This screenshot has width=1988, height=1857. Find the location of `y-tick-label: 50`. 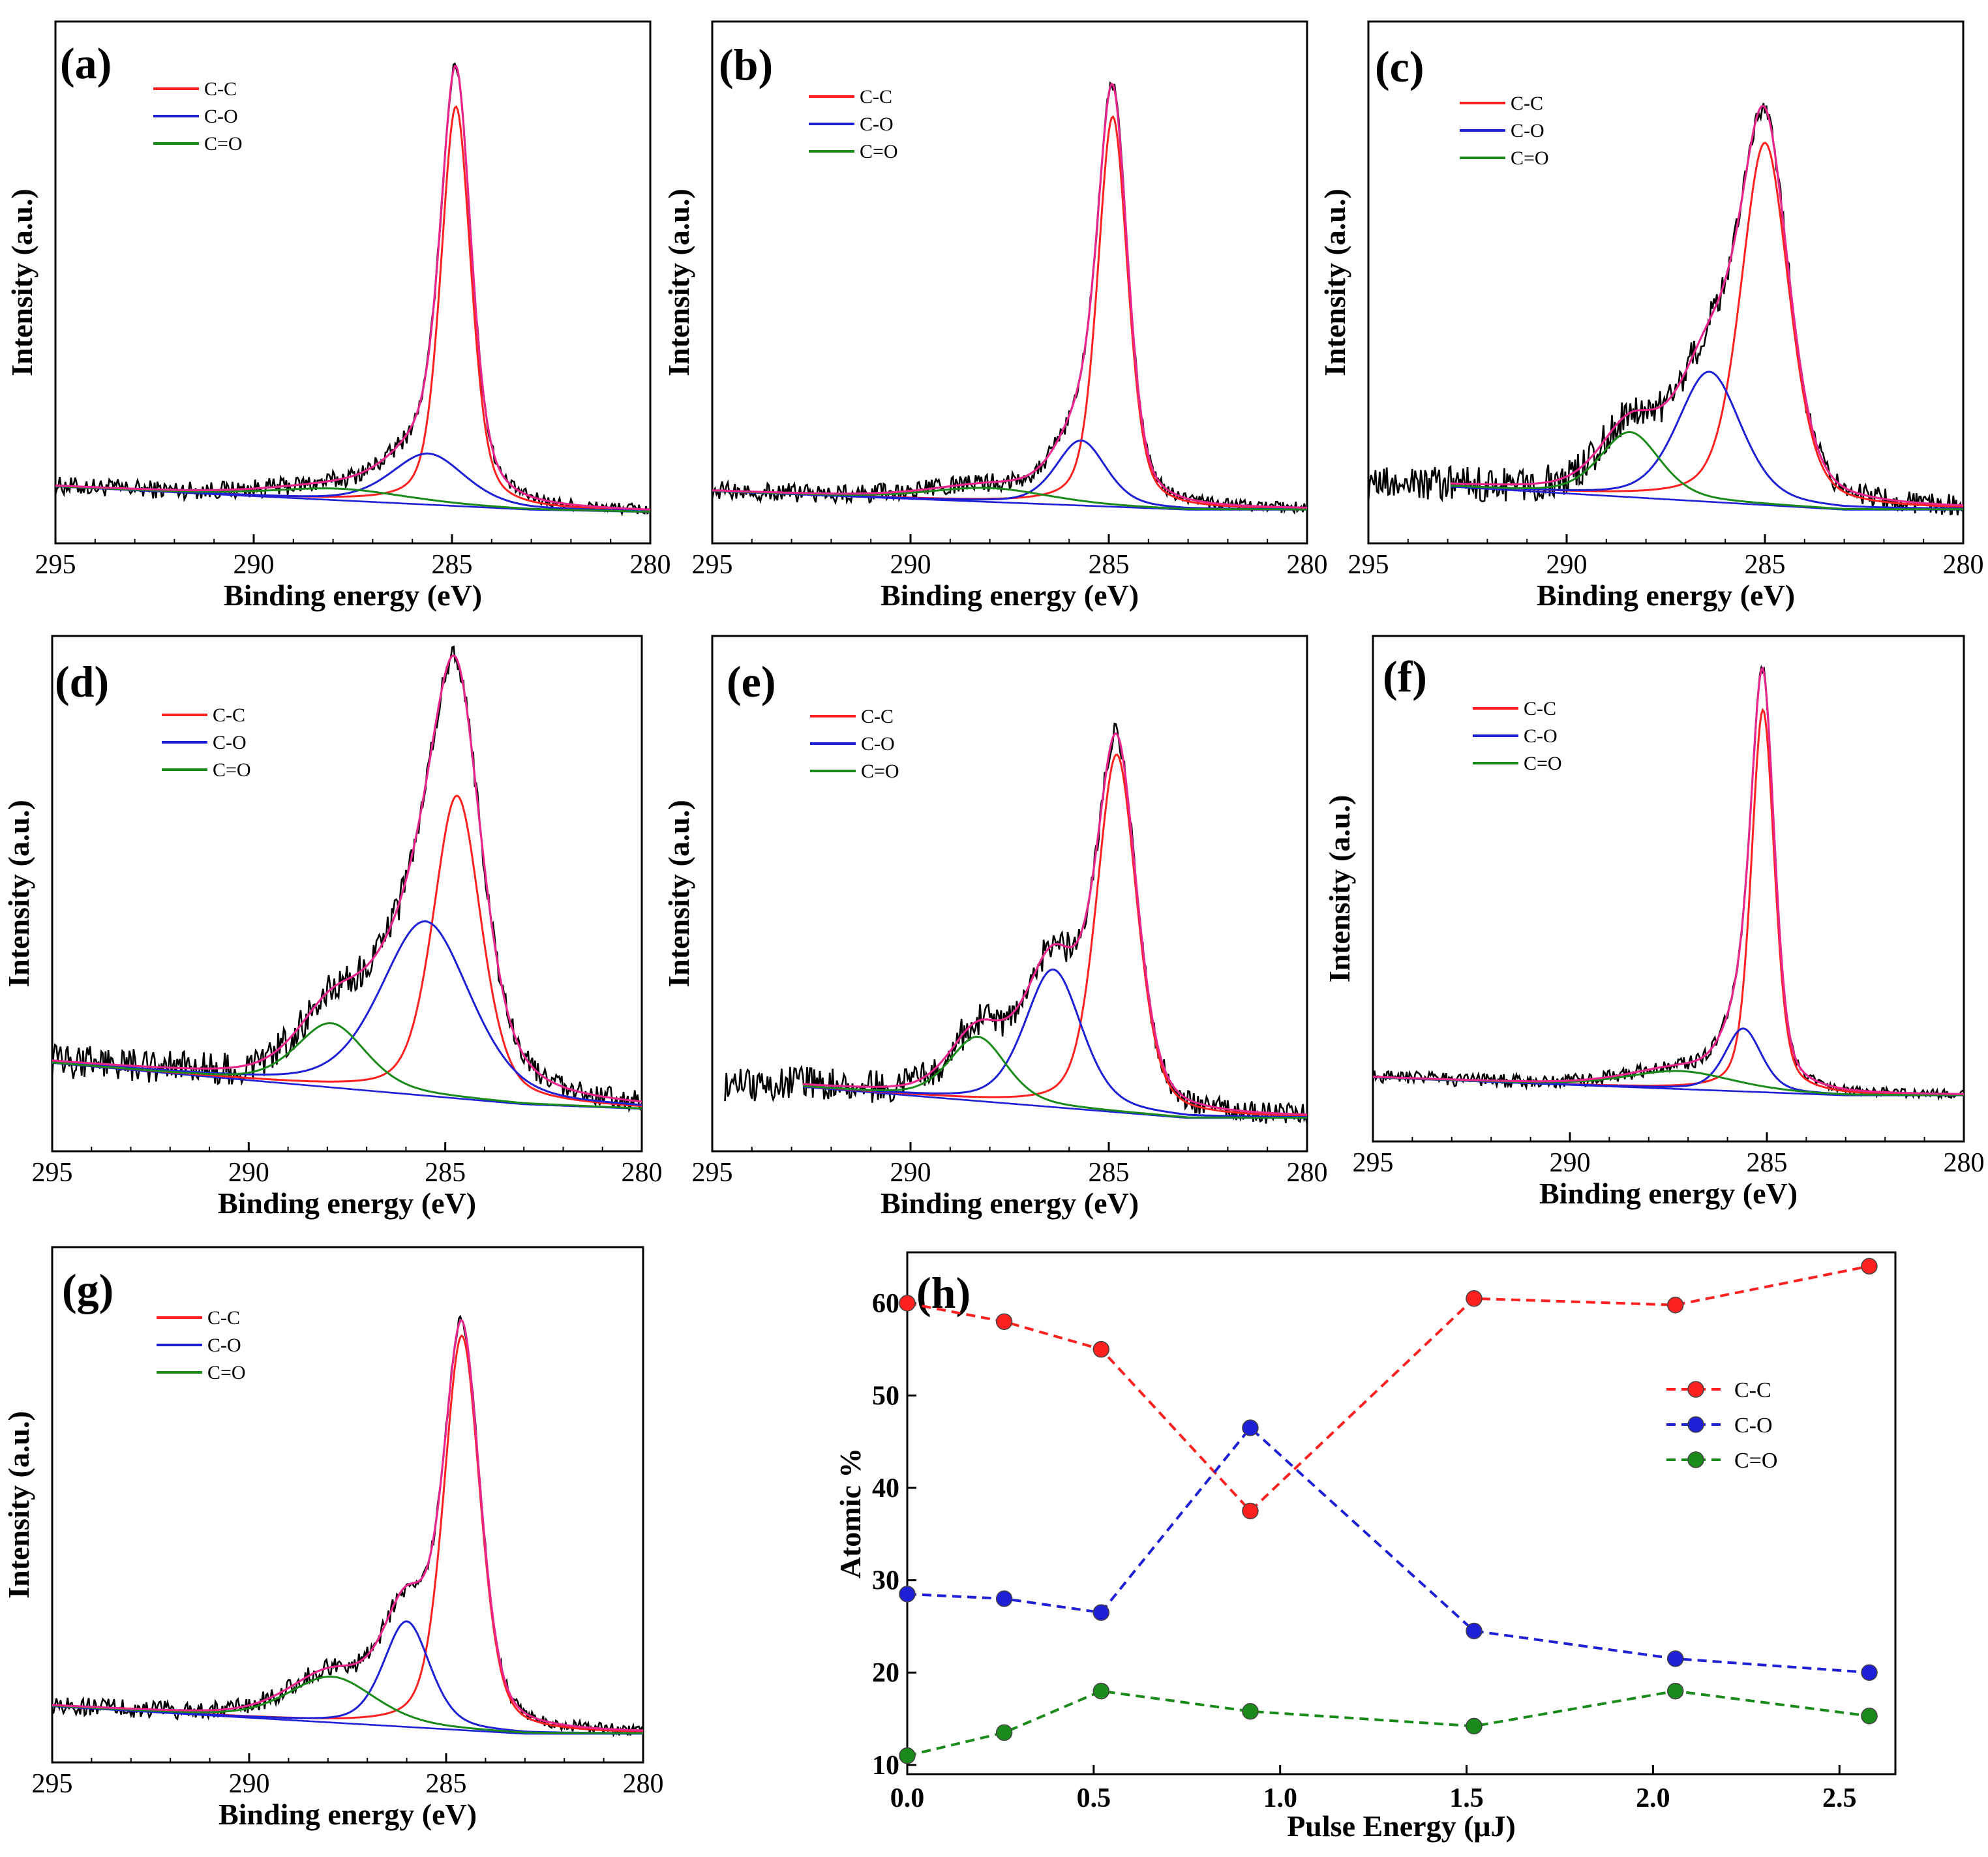

y-tick-label: 50 is located at coordinates (885, 1396).